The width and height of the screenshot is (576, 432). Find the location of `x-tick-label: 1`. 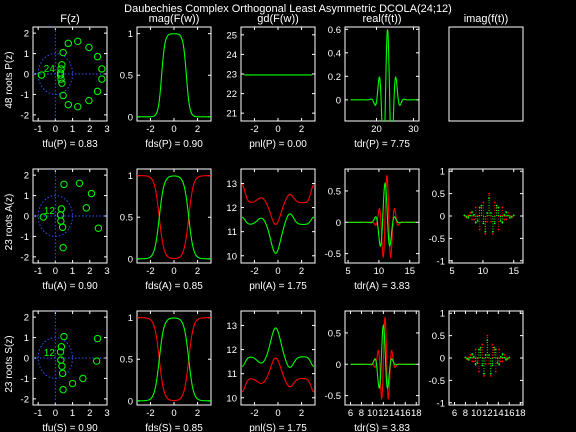

x-tick-label: 1 is located at coordinates (72, 271).